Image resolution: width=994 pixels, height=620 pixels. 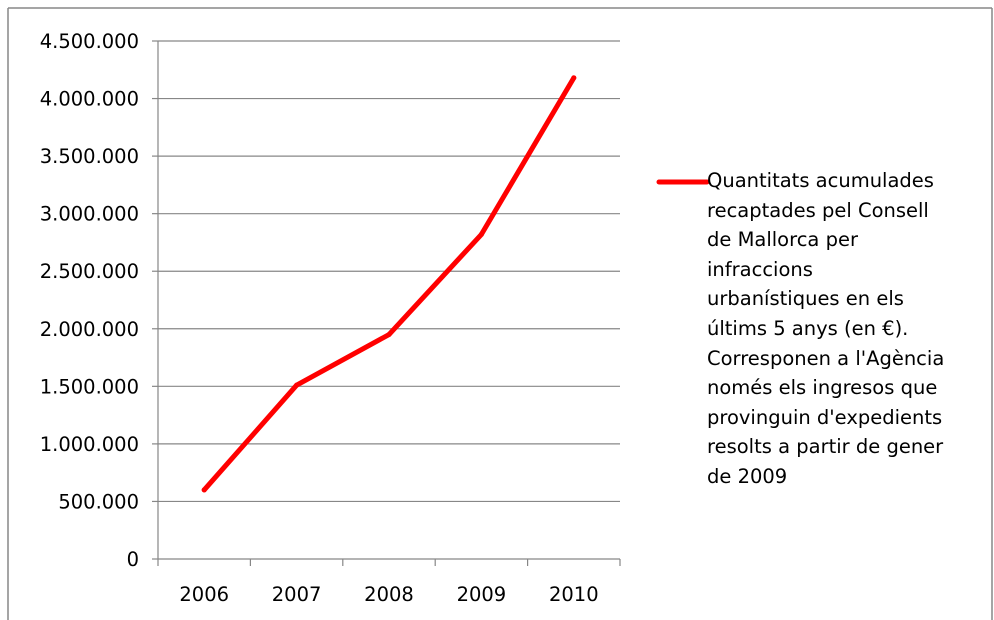 What do you see at coordinates (98, 501) in the screenshot?
I see `y-tick-label: 500.000` at bounding box center [98, 501].